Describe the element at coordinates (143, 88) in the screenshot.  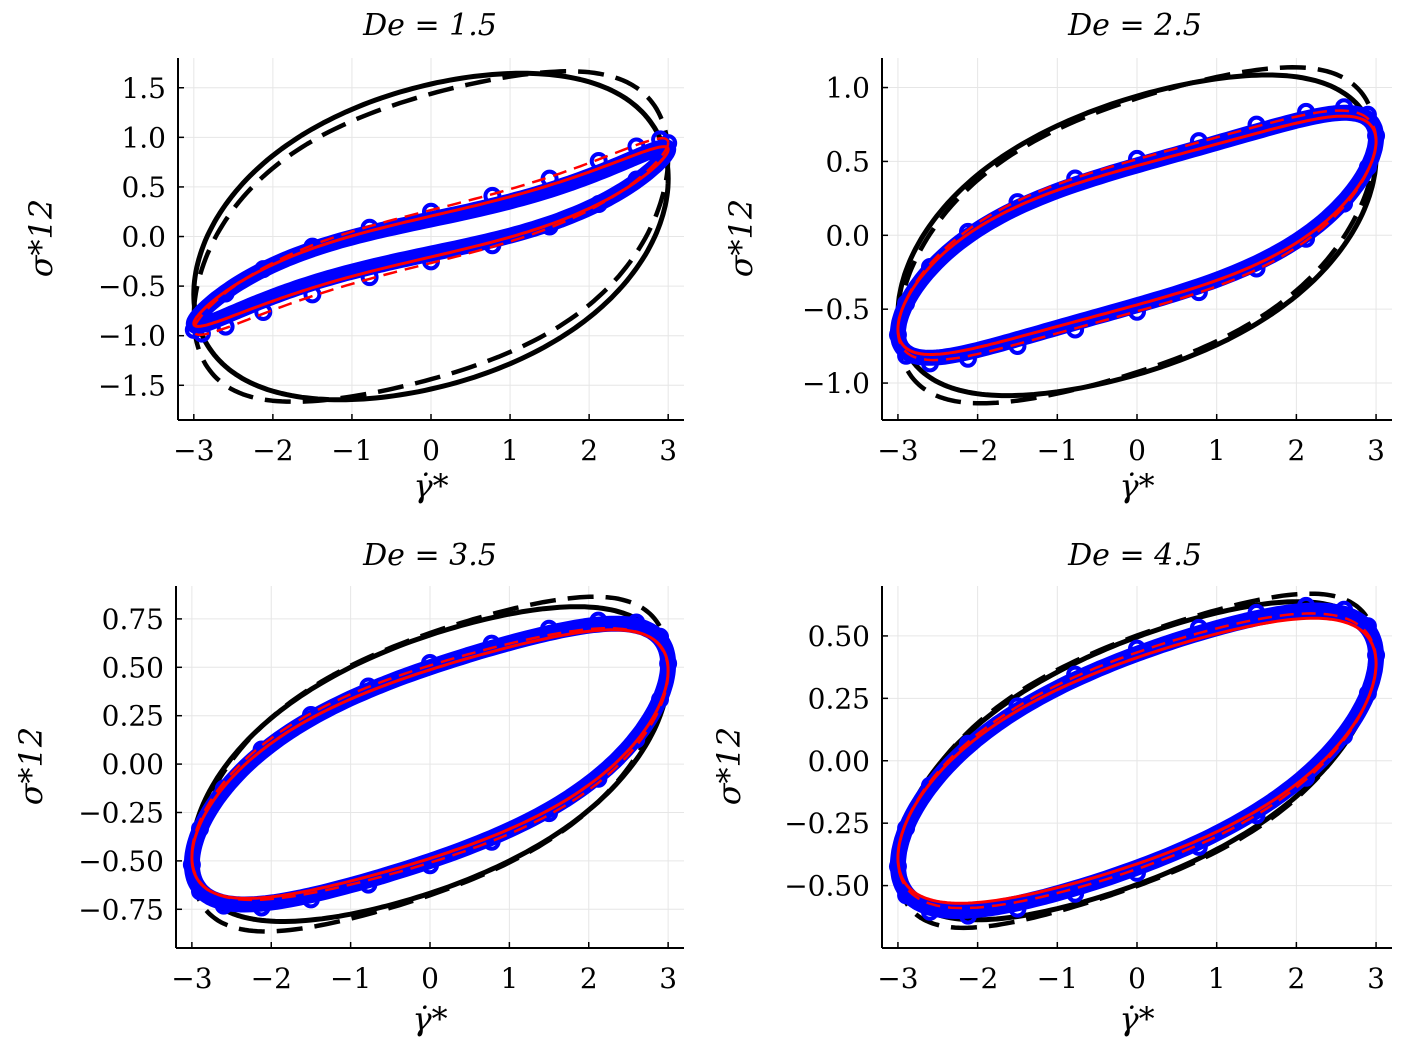
I see `y-tick-label: 1.5` at that location.